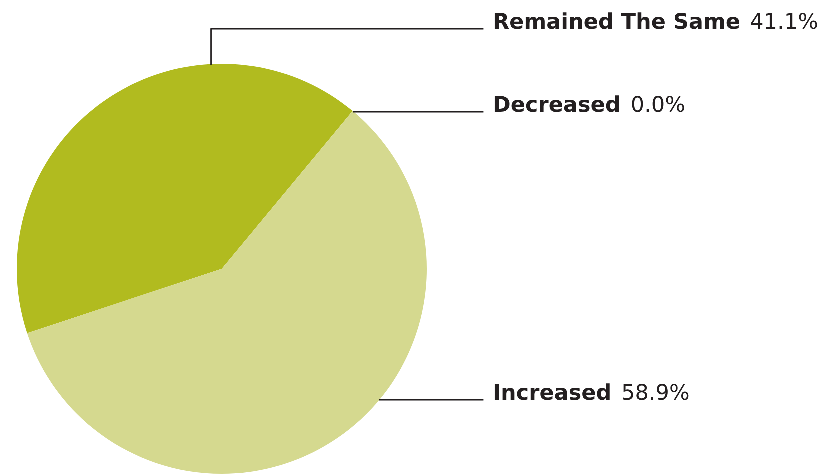  I want to click on slice-label: Increased, so click(552, 392).